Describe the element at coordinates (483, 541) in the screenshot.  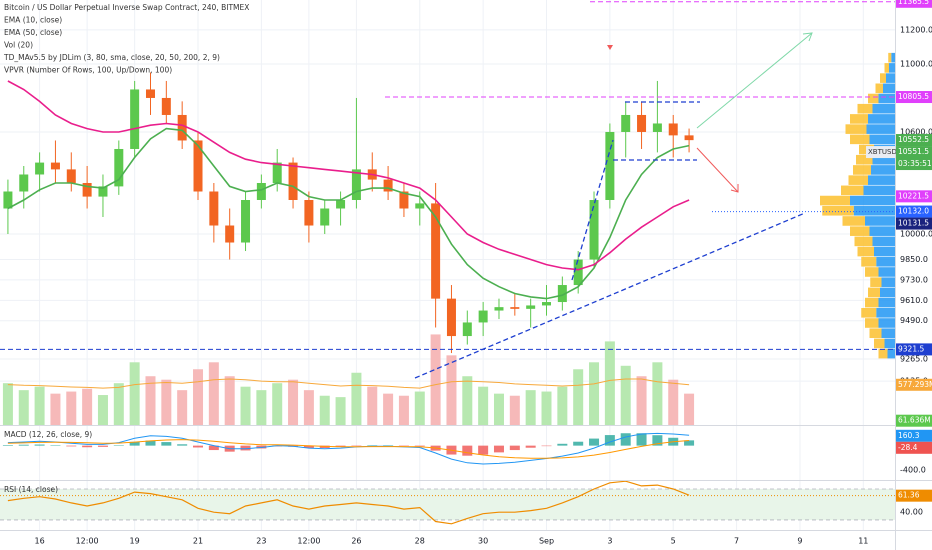
I see `x-tick-label: 30` at that location.